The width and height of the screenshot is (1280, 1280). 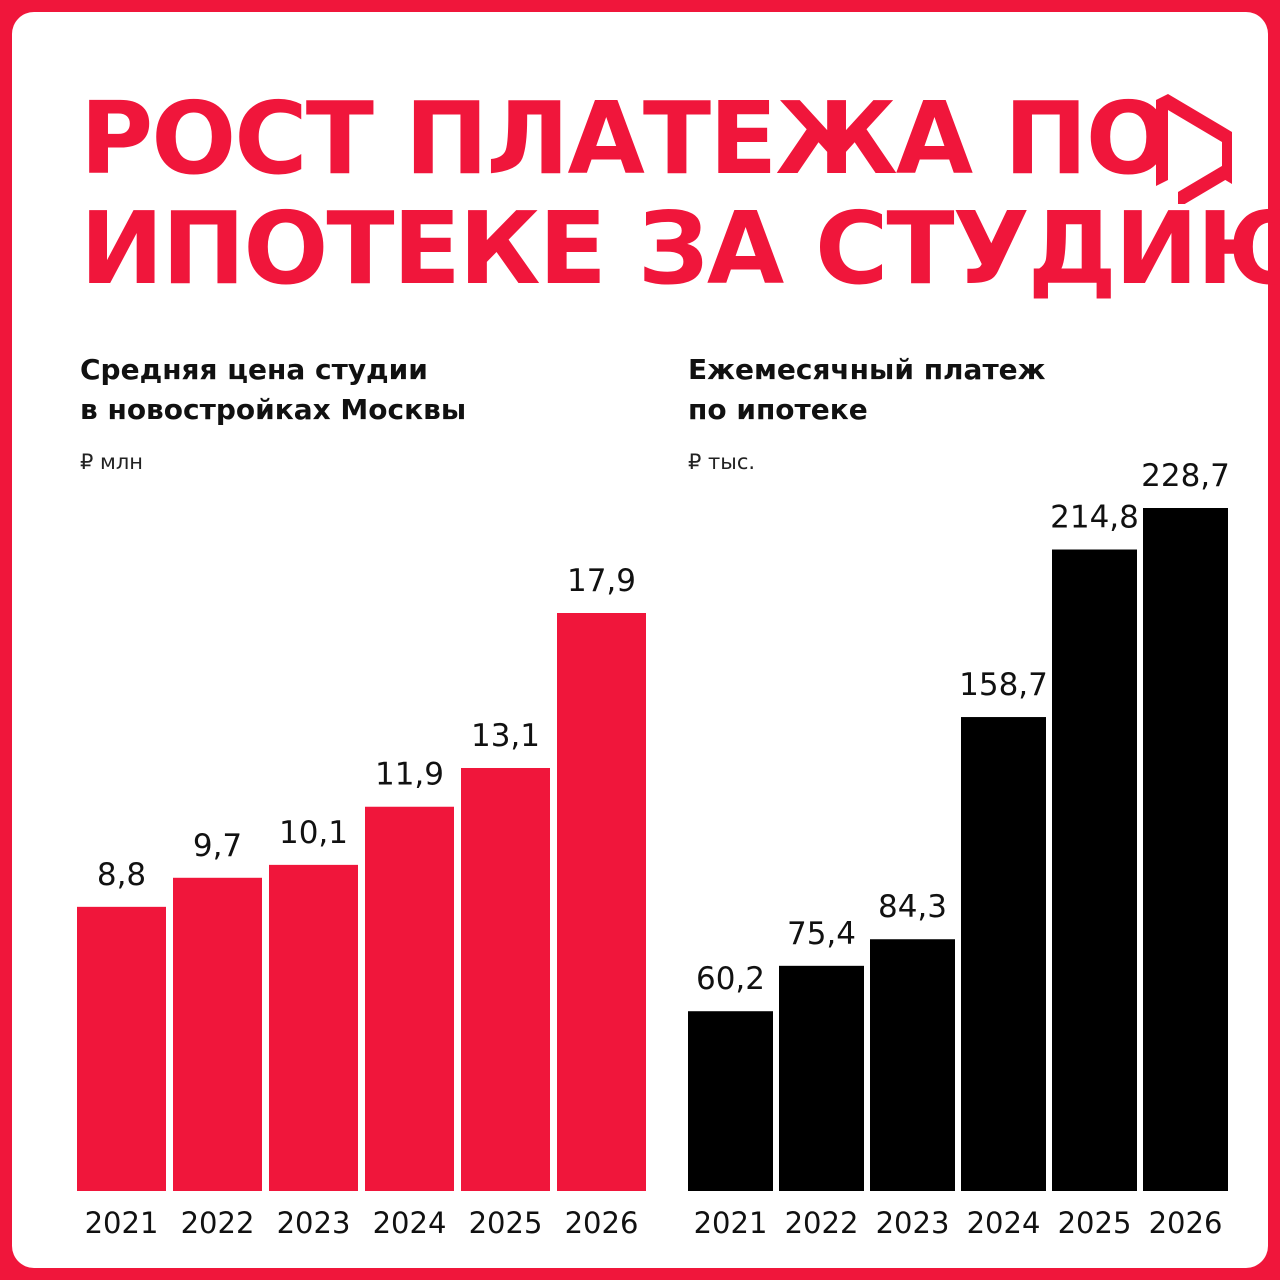 What do you see at coordinates (731, 1223) in the screenshot?
I see `right-x-tick-2021: 2021` at bounding box center [731, 1223].